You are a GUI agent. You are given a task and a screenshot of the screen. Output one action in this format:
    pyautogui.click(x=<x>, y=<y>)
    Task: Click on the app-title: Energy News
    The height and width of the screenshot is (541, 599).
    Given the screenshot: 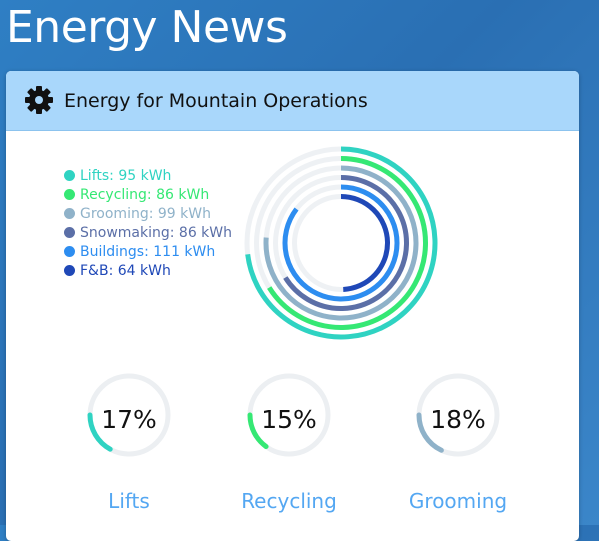 What is the action you would take?
    pyautogui.click(x=147, y=27)
    